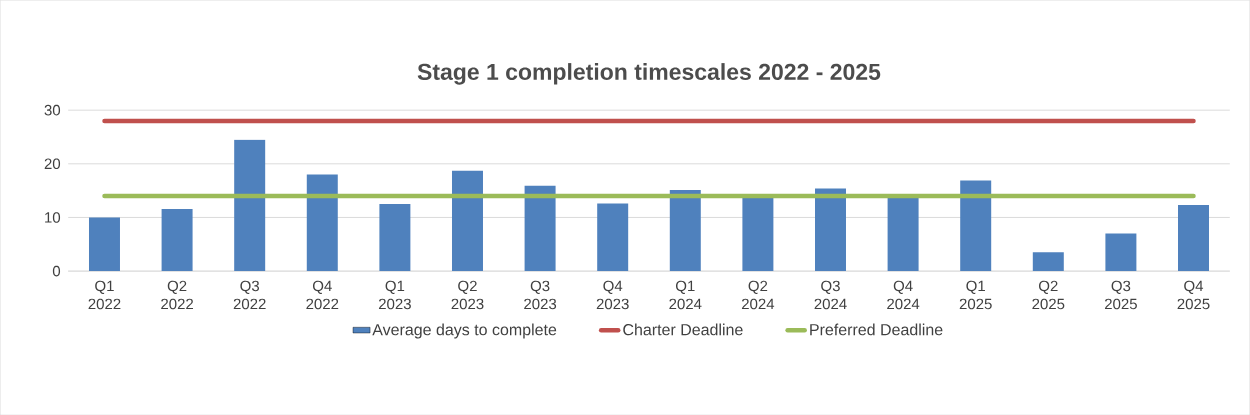 The width and height of the screenshot is (1250, 415). I want to click on x-tick-label: Q1 2024, so click(685, 295).